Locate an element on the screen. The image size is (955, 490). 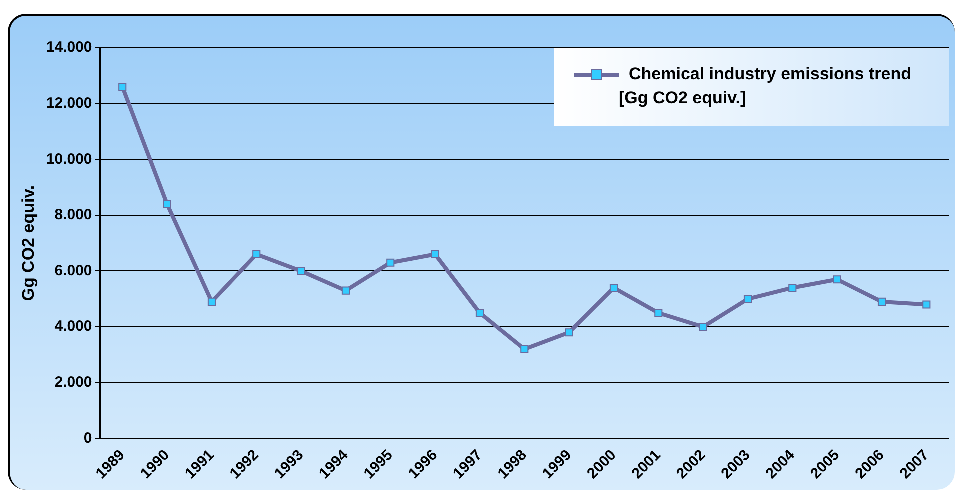
y-tick-label: 6.000 is located at coordinates (73, 271).